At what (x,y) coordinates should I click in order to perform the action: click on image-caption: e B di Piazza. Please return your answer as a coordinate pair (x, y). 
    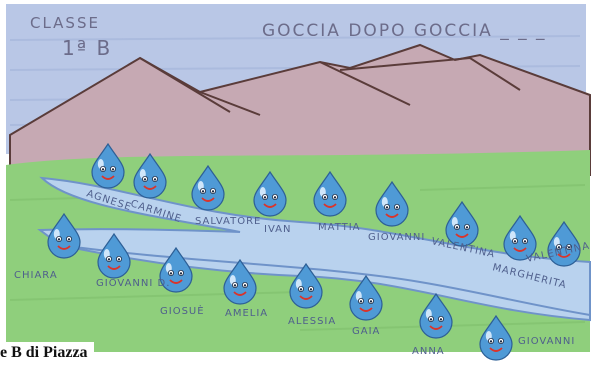
    Looking at the image, I should click on (47, 354).